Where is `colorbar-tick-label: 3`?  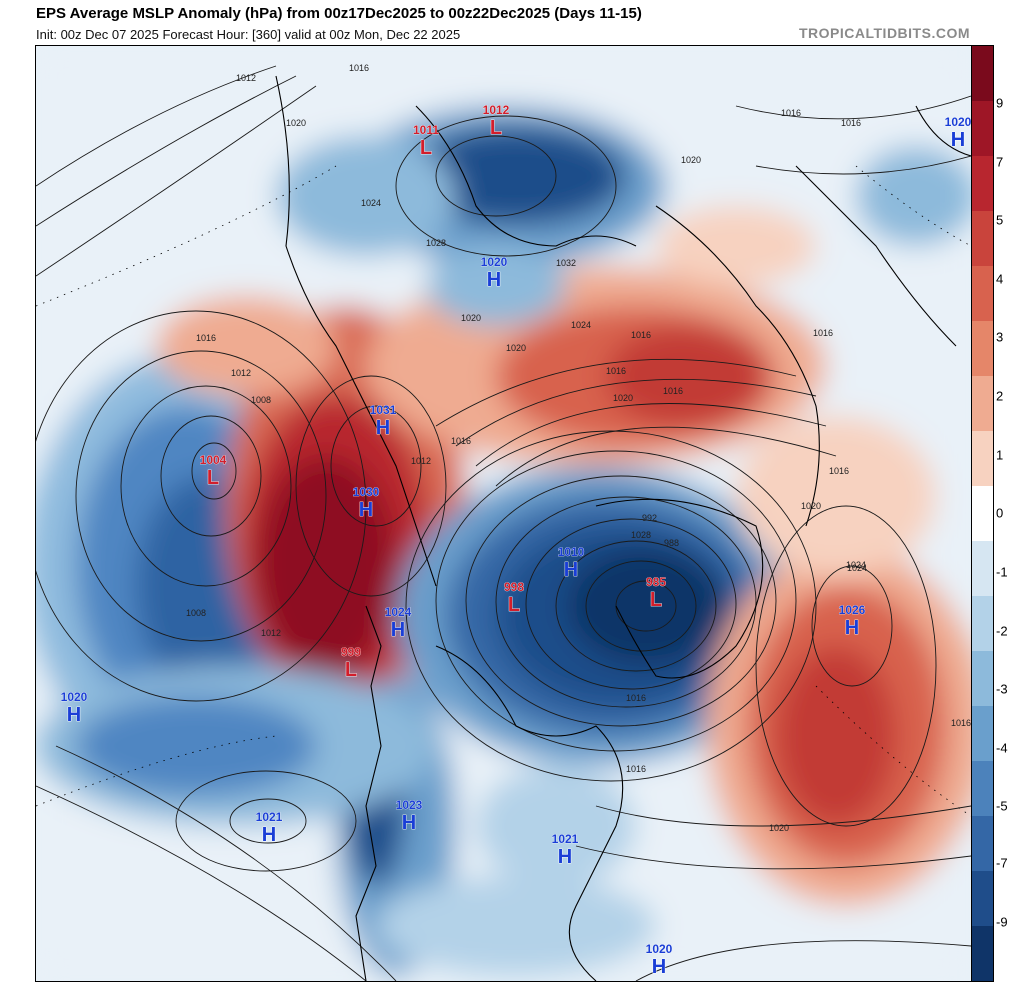
colorbar-tick-label: 3 is located at coordinates (1000, 337).